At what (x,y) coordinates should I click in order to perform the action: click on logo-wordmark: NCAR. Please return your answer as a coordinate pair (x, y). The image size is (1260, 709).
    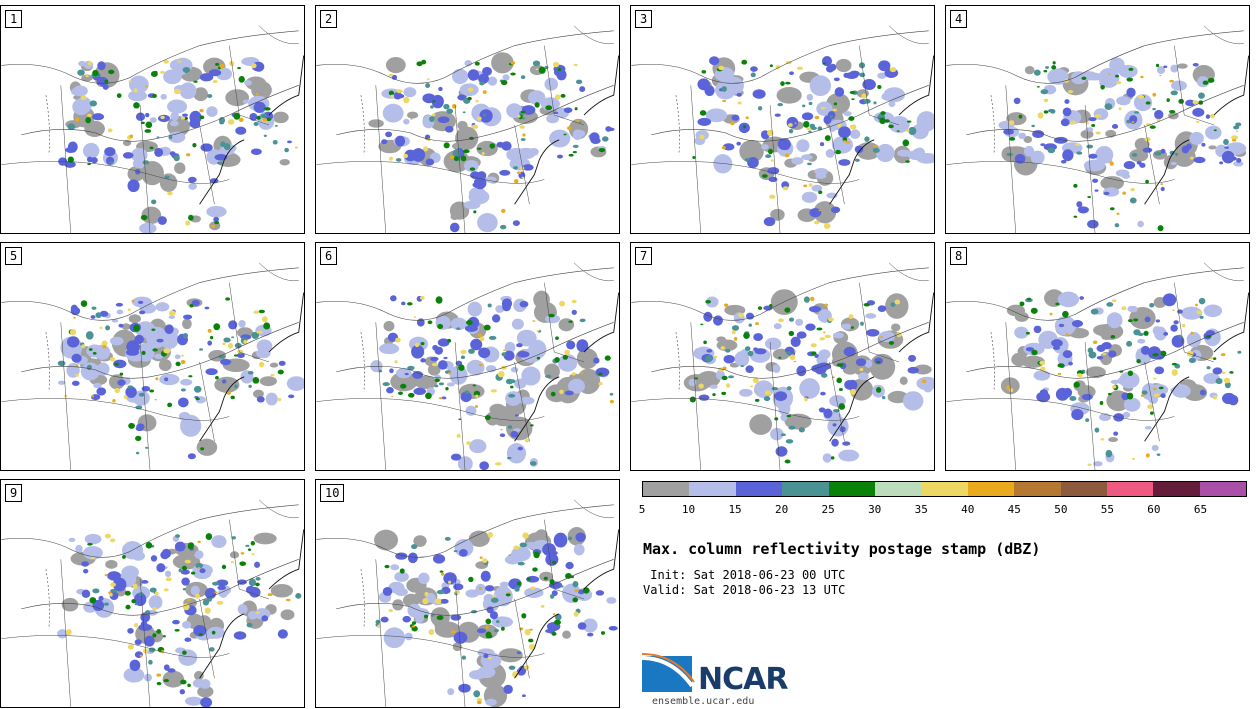
    Looking at the image, I should click on (743, 679).